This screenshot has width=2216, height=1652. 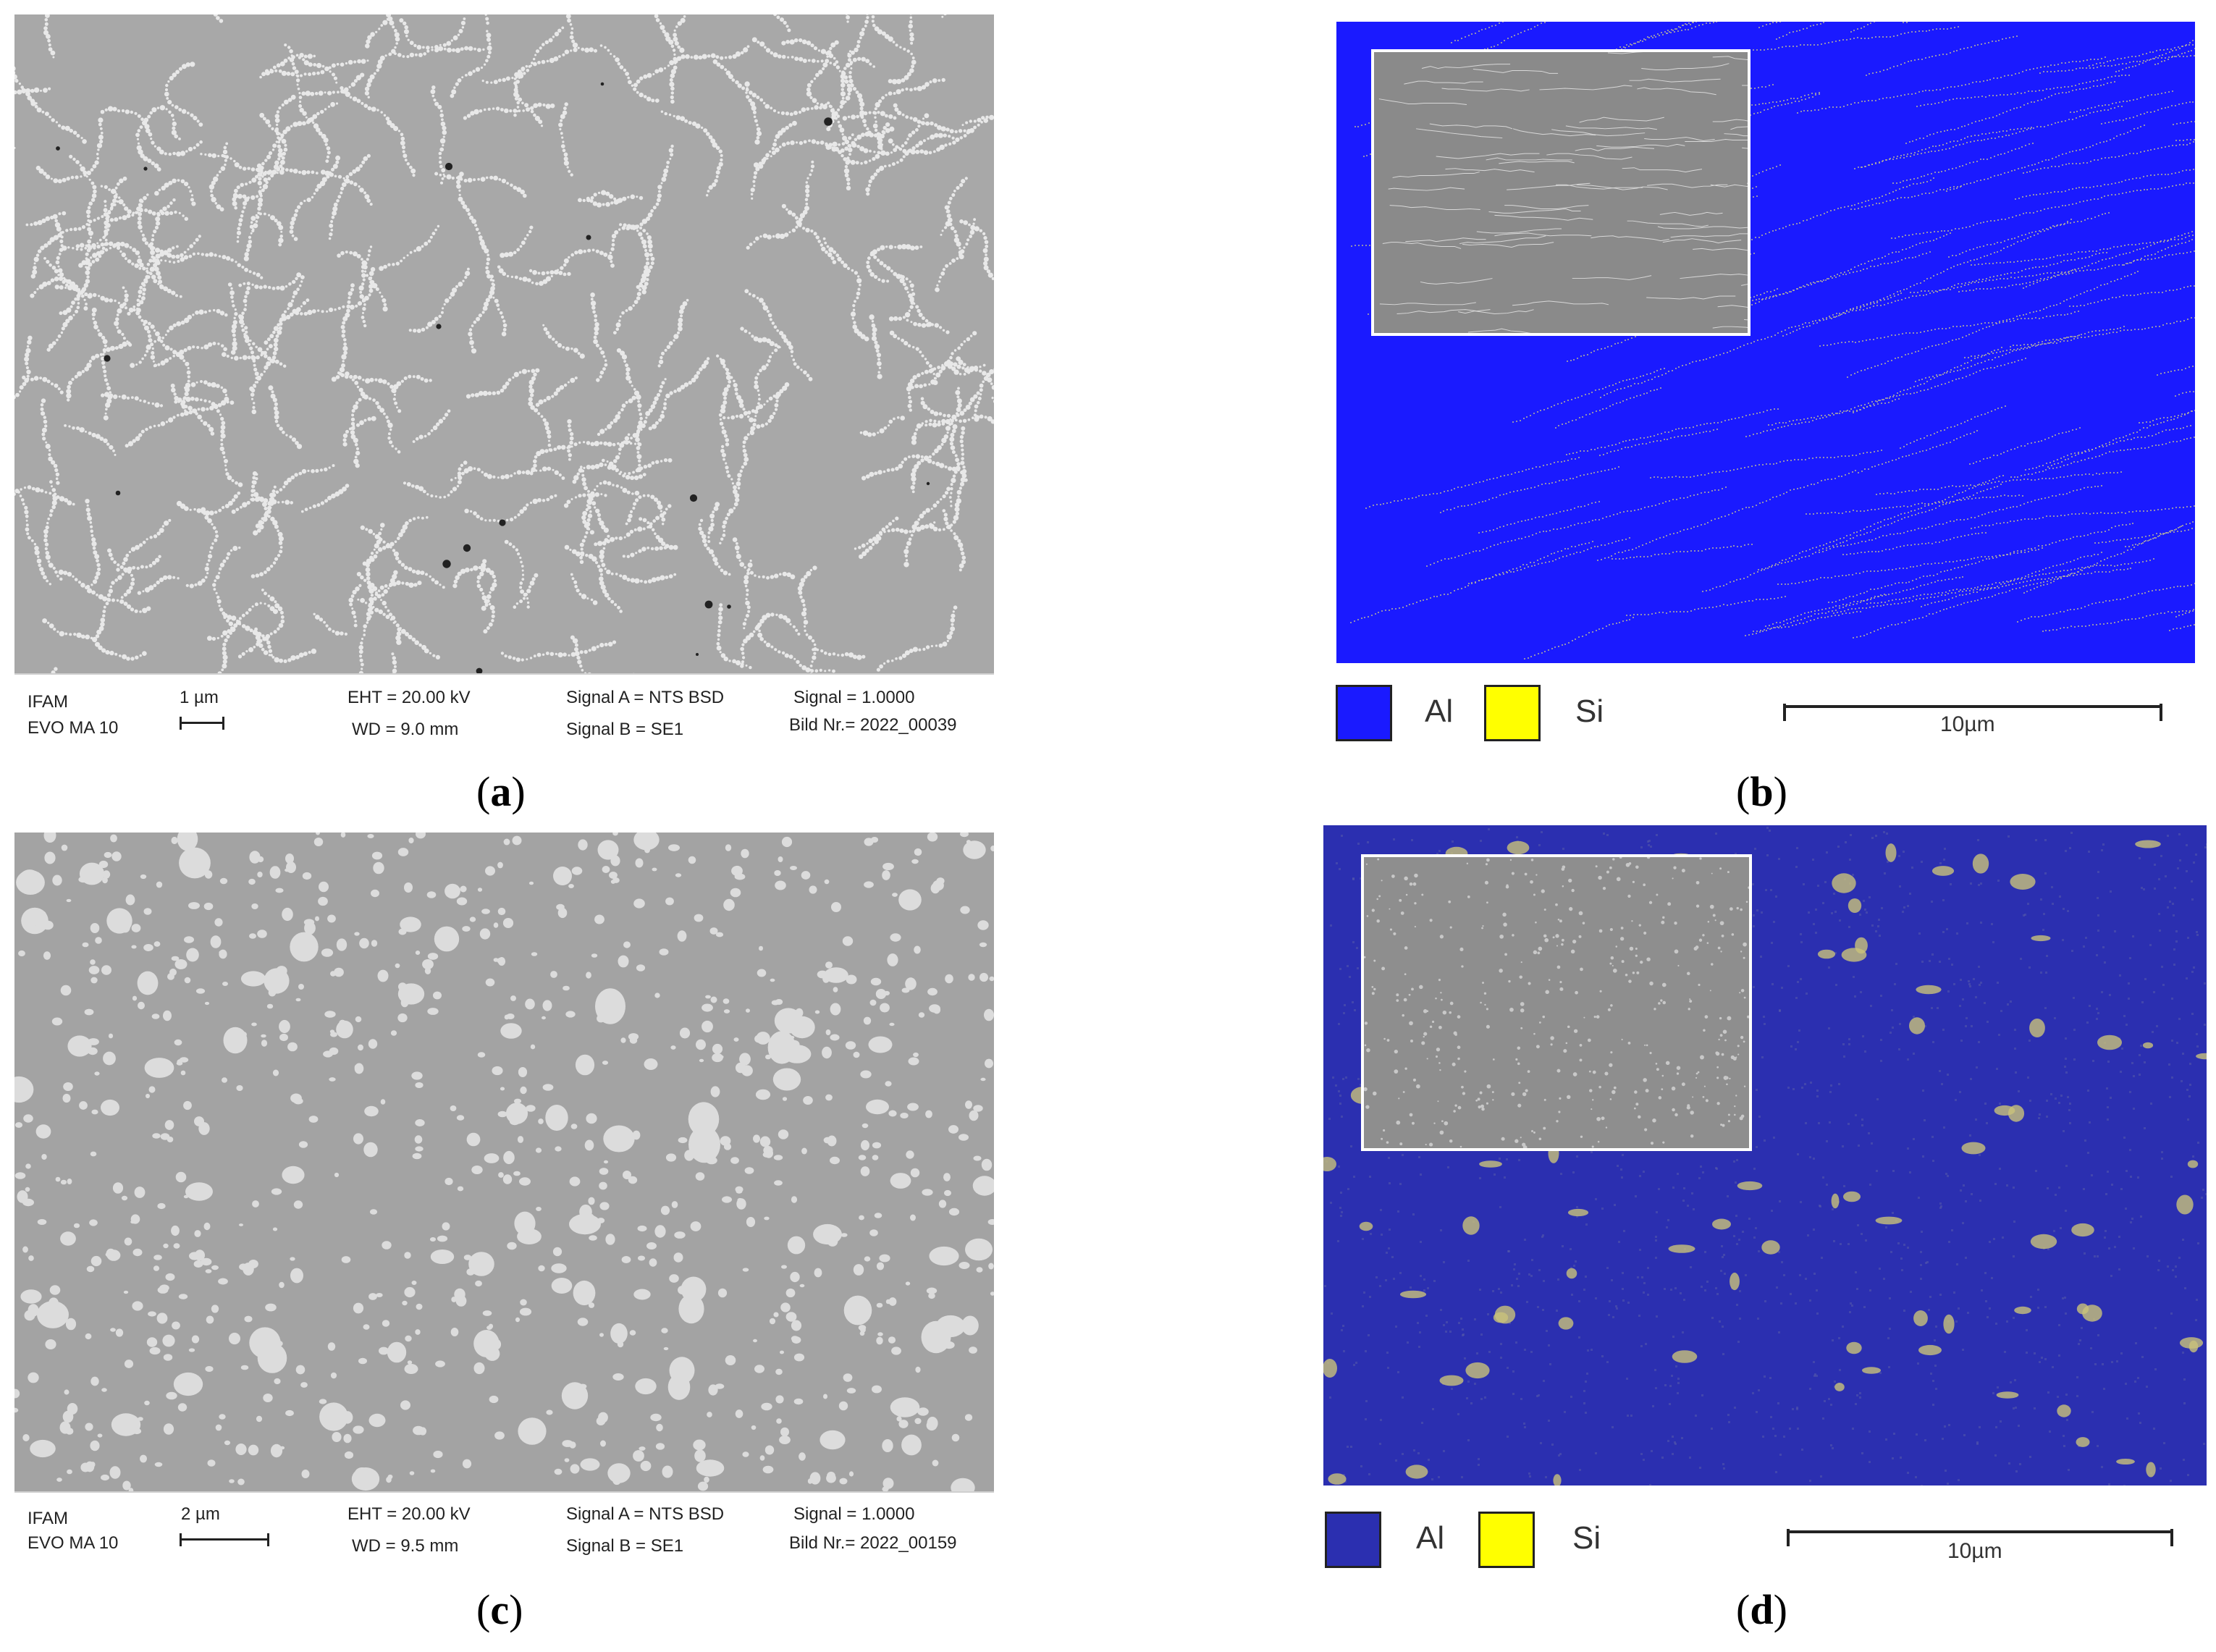 What do you see at coordinates (405, 730) in the screenshot?
I see `databar-wd: WD = 9.0 mm` at bounding box center [405, 730].